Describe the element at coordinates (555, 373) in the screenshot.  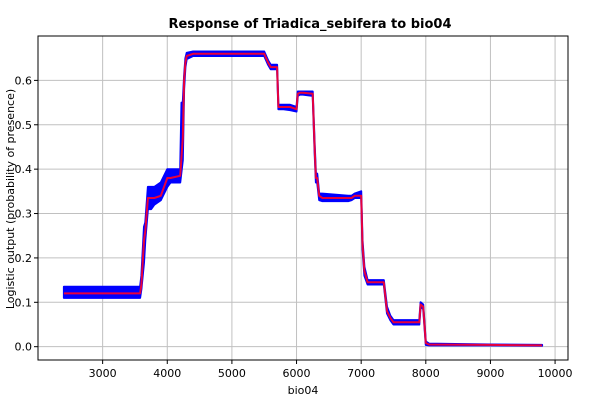
I see `x-tick-label: 10000` at that location.